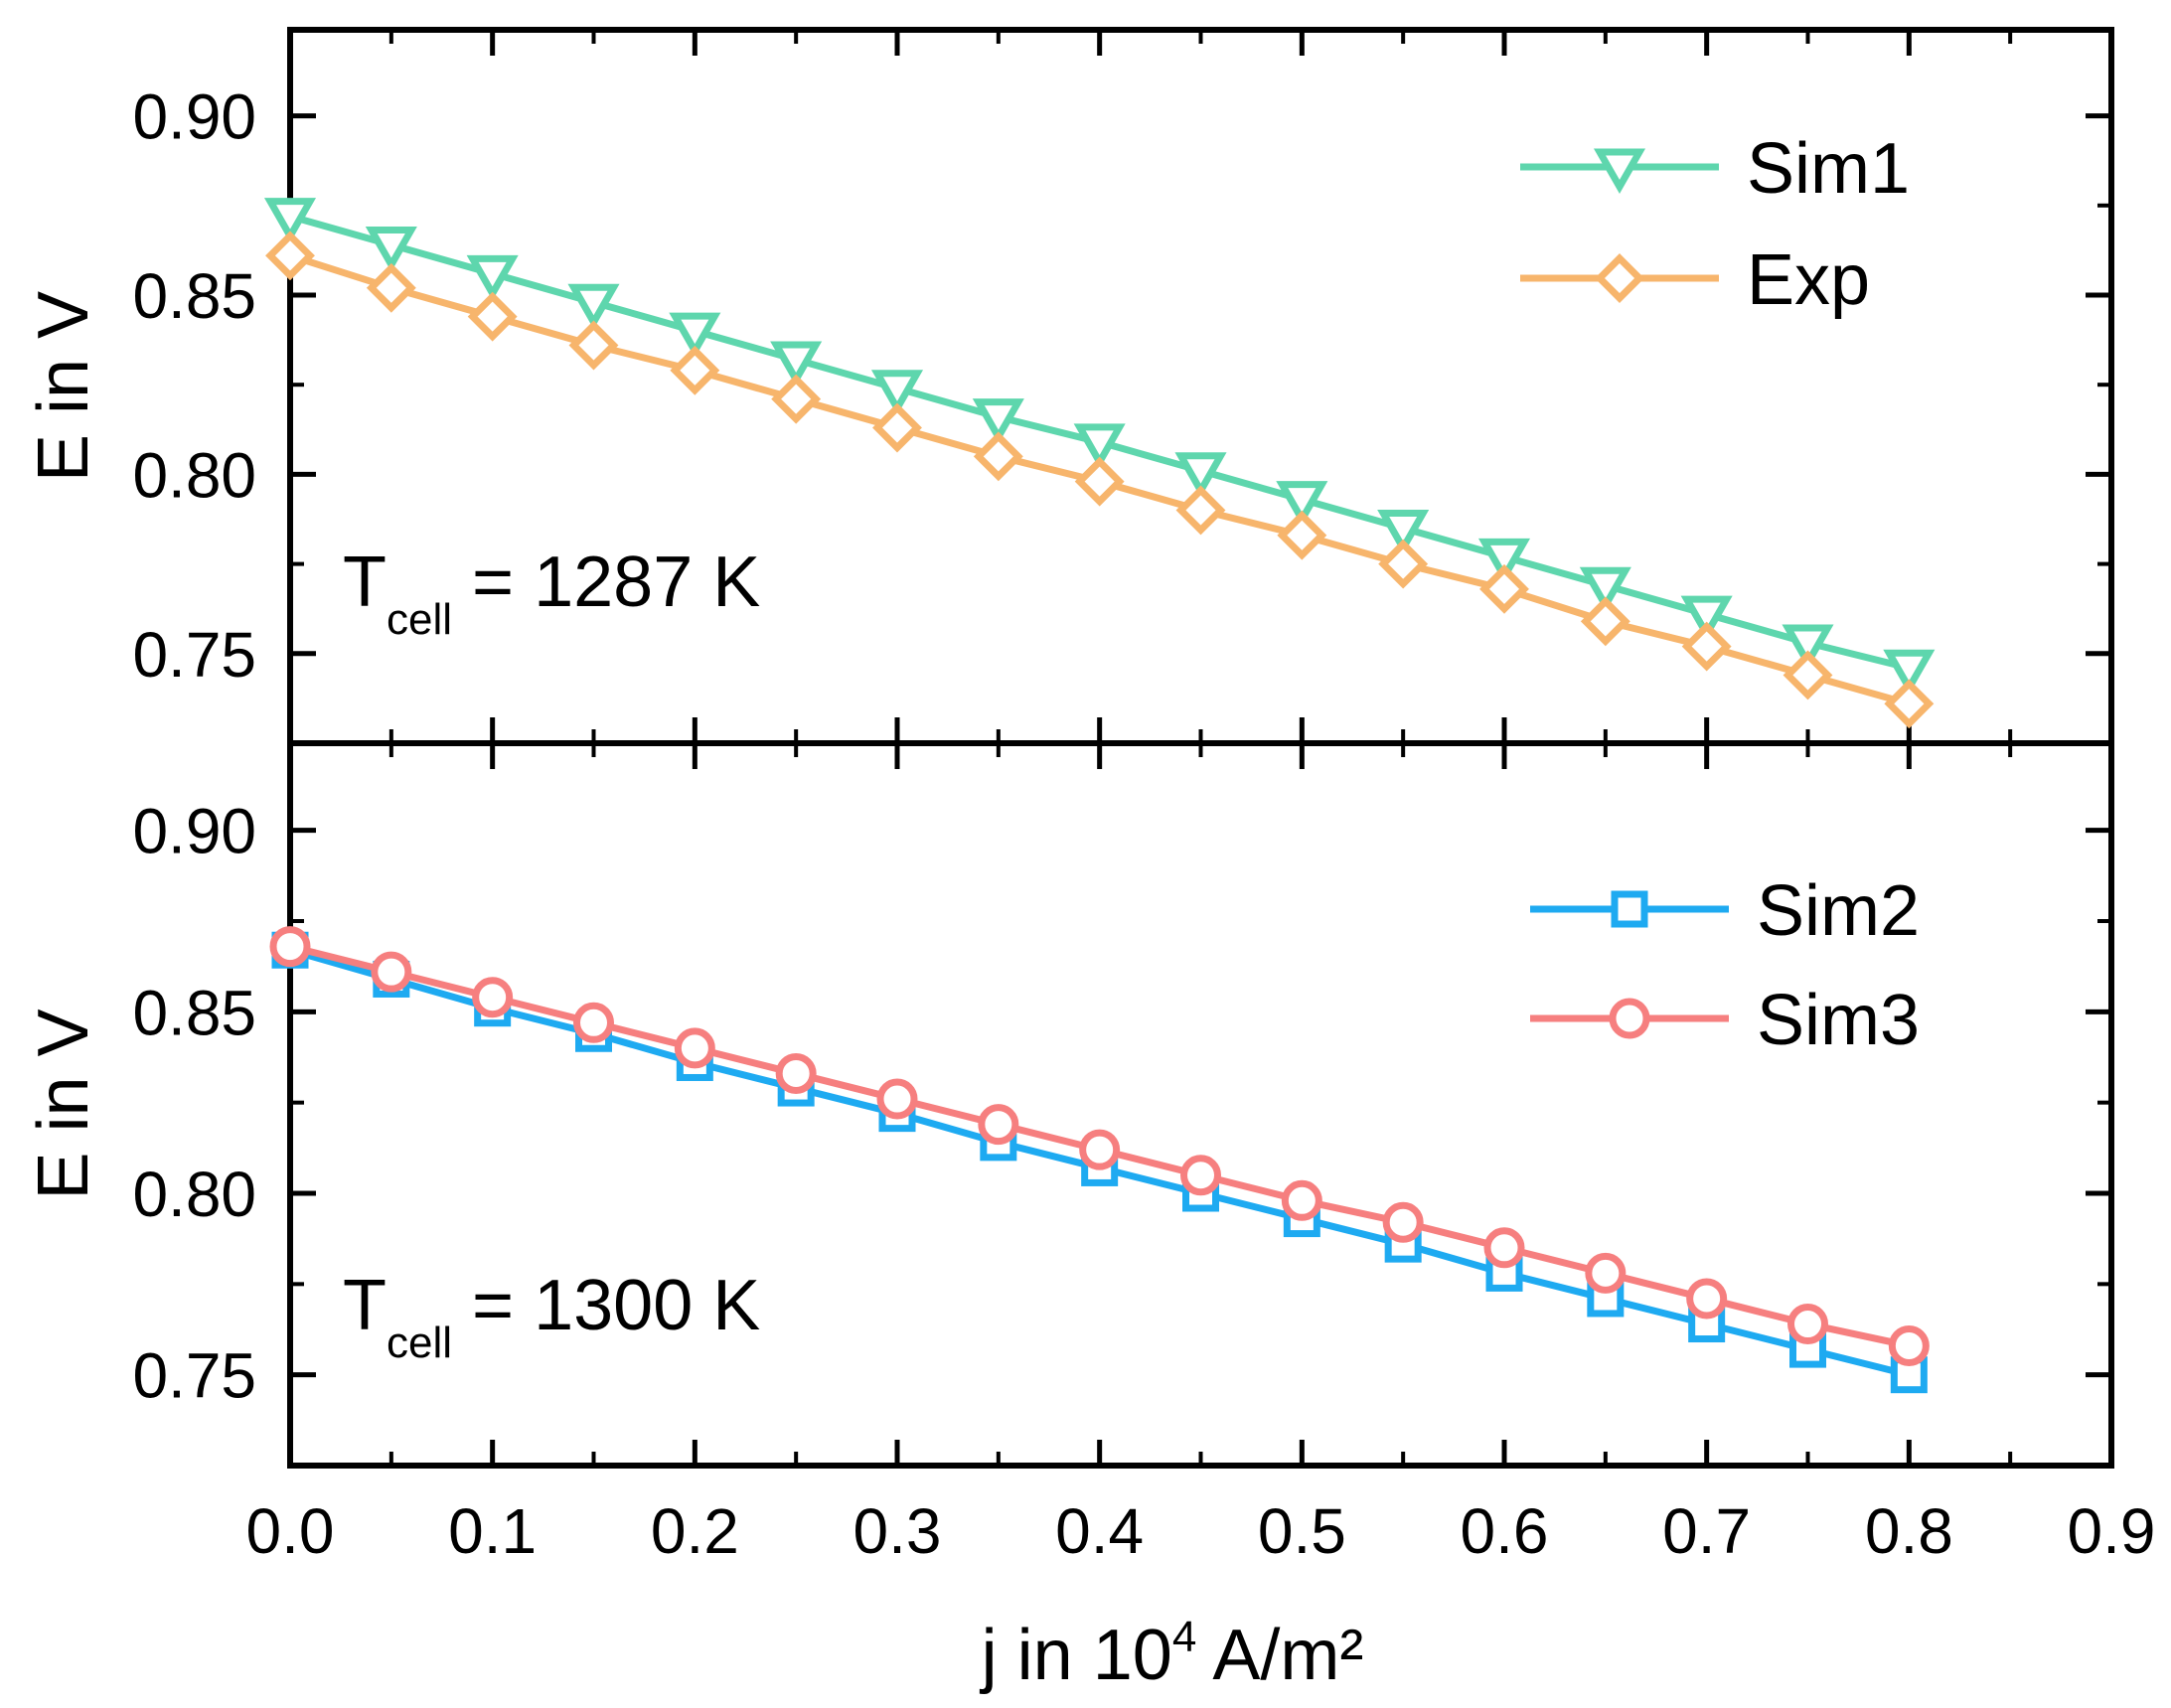 This screenshot has height=1708, width=2171. Describe the element at coordinates (1839, 911) in the screenshot. I see `legend-label-sim2: Sim2` at that location.